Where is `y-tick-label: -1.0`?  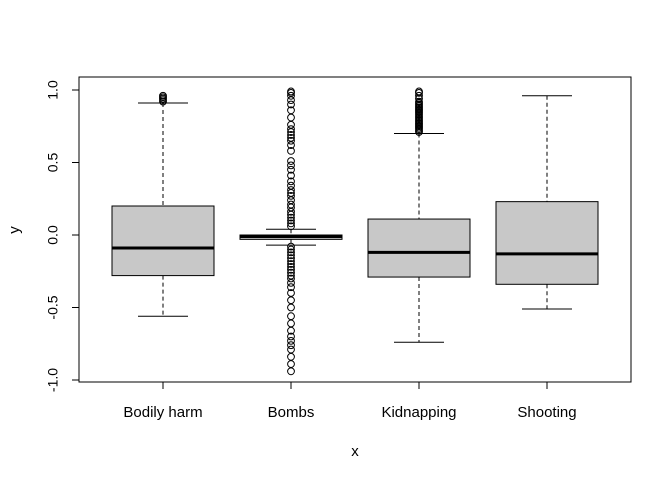
y-tick-label: -1.0 is located at coordinates (53, 380).